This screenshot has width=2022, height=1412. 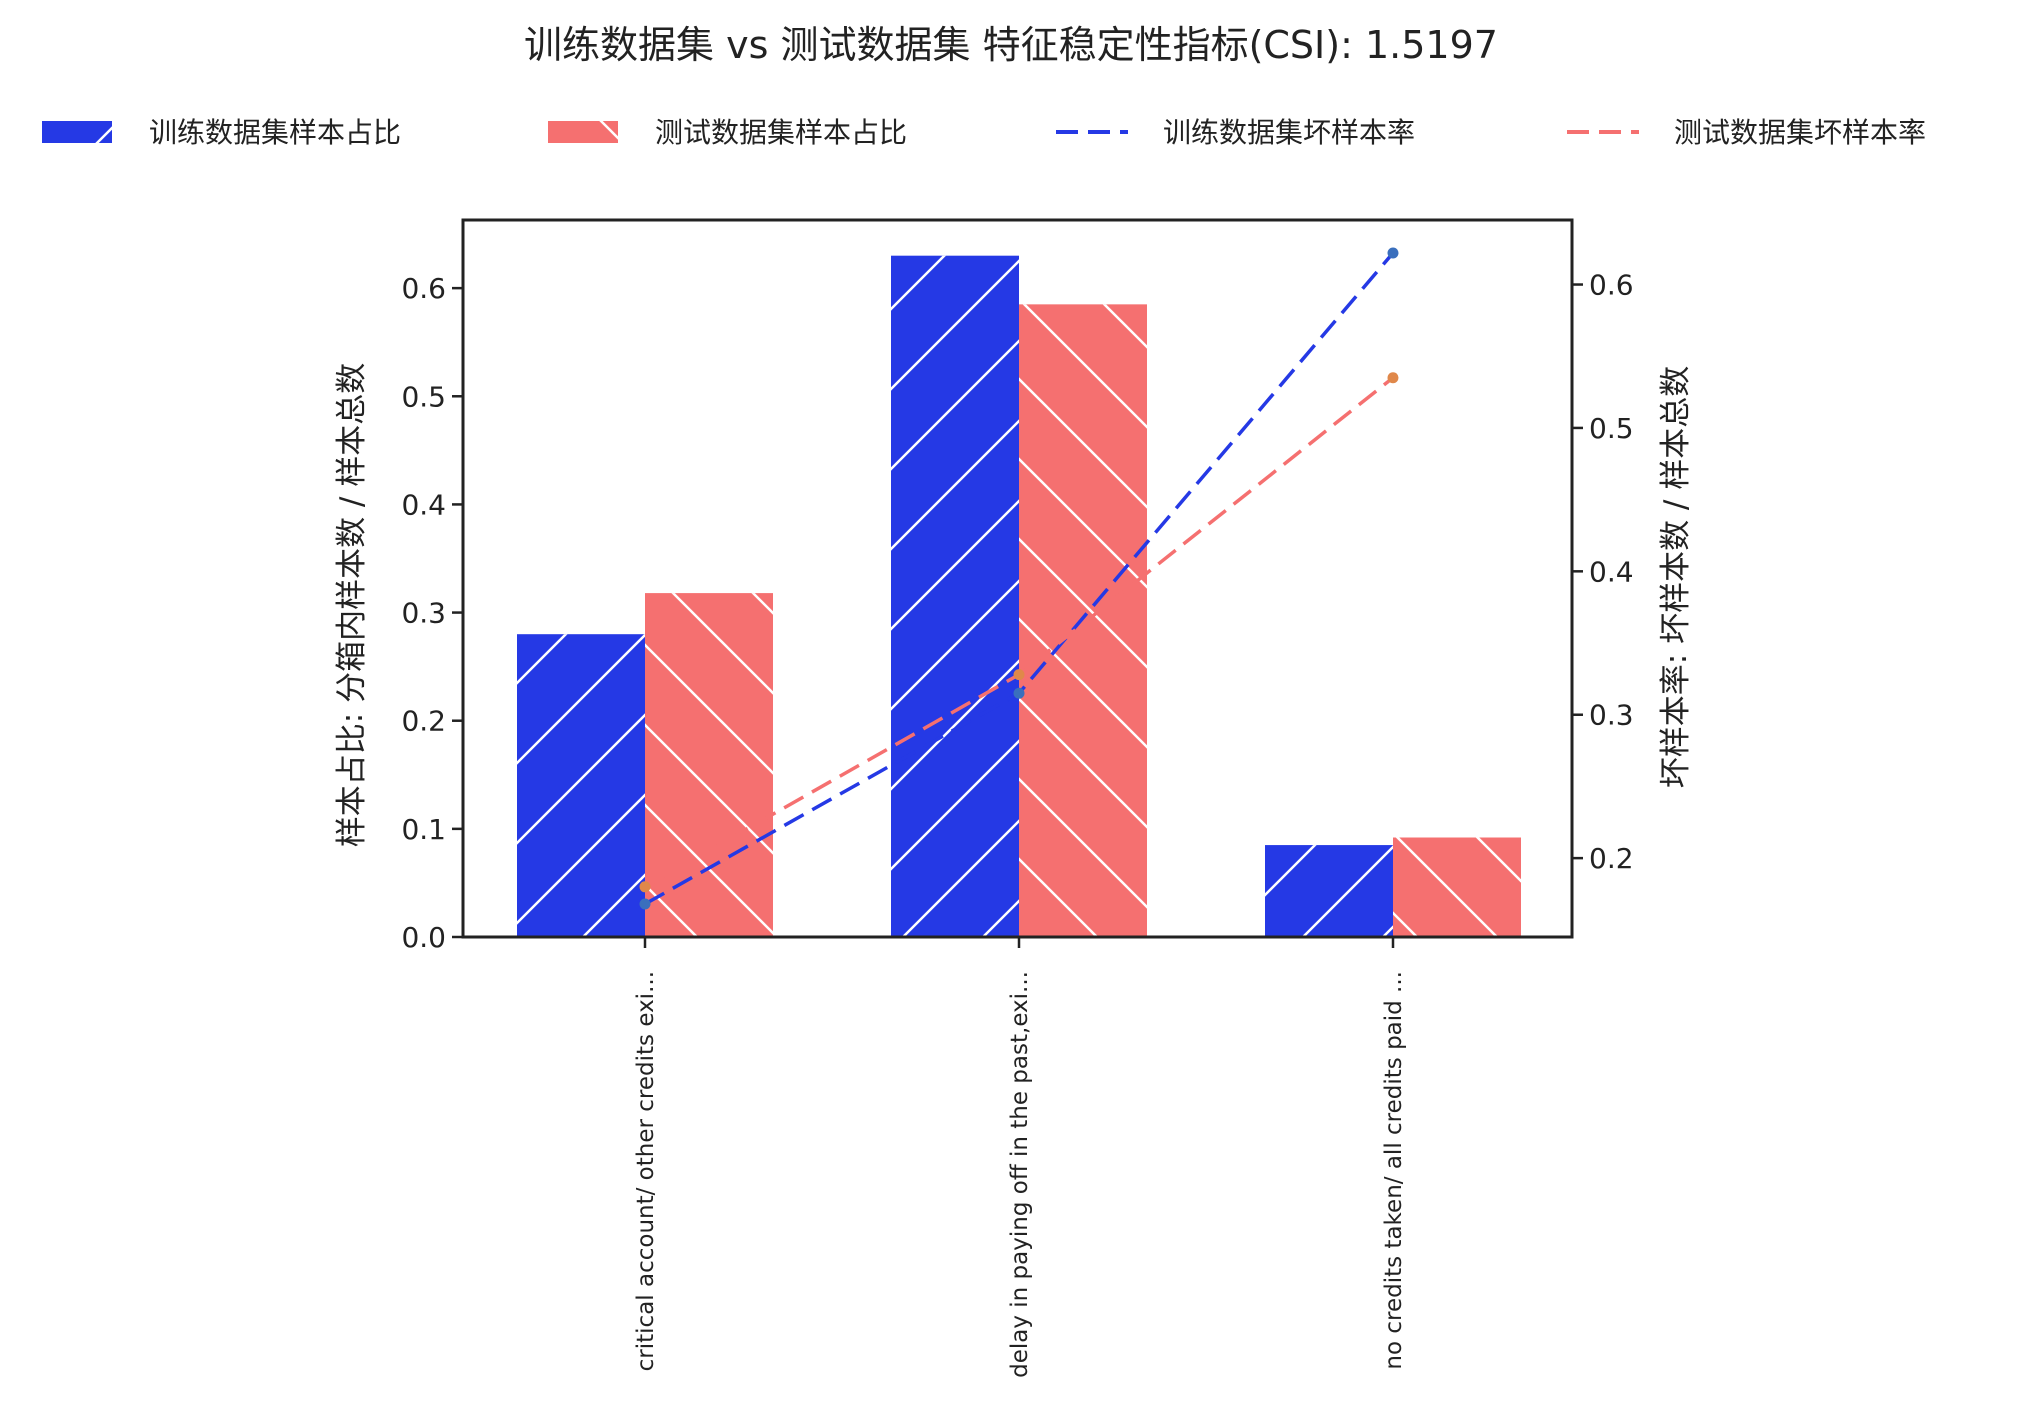 What do you see at coordinates (1611, 571) in the screenshot?
I see `y-tick-label-right: 0.4` at bounding box center [1611, 571].